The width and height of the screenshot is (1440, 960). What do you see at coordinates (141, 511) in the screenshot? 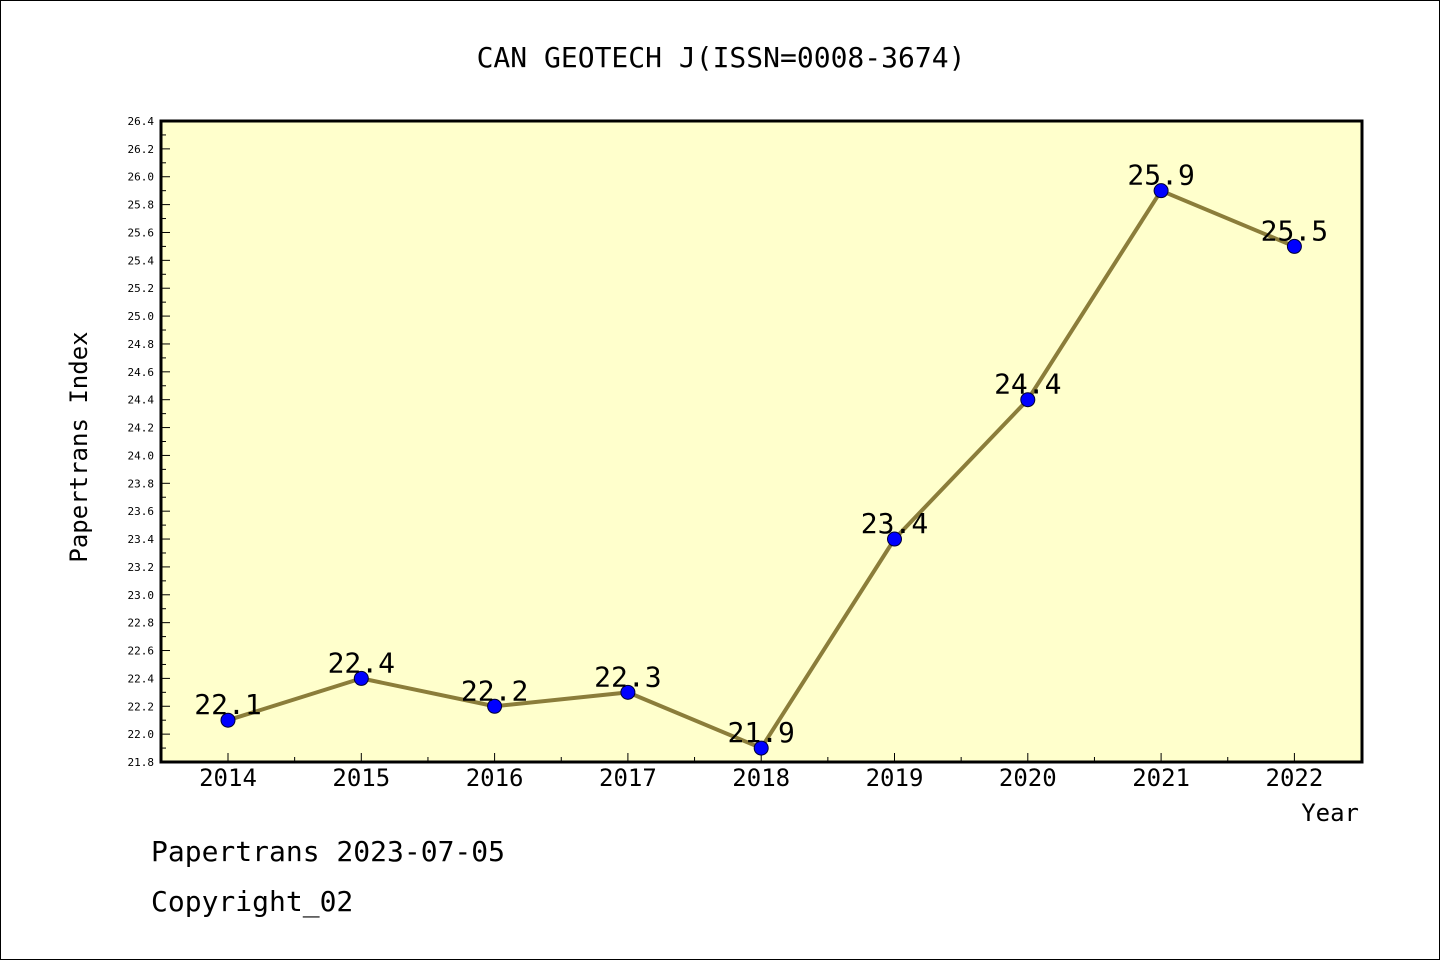
I see `y-tick-label: 23.6` at bounding box center [141, 511].